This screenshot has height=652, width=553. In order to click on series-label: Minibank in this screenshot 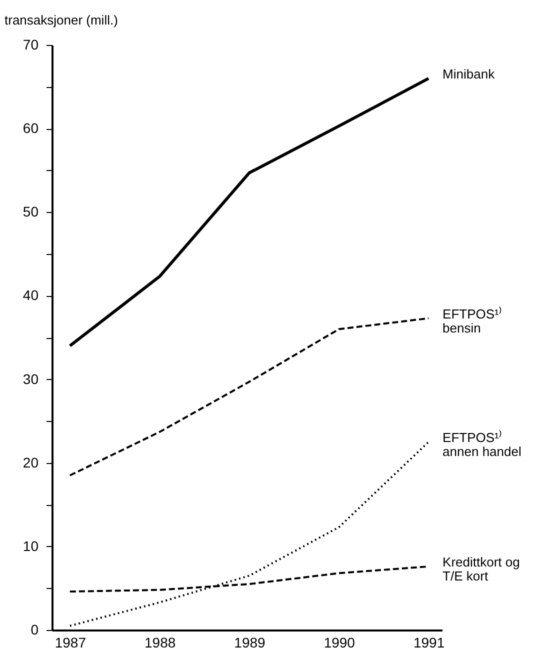, I will do `click(469, 74)`.